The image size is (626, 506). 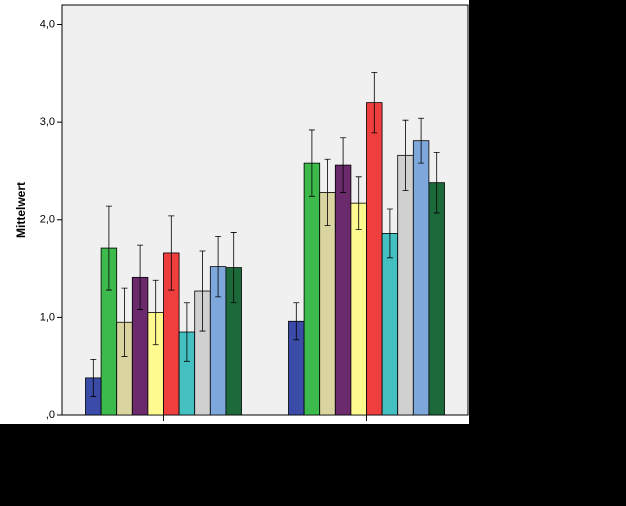 I want to click on y-tick-label: 1,0, so click(x=47, y=317).